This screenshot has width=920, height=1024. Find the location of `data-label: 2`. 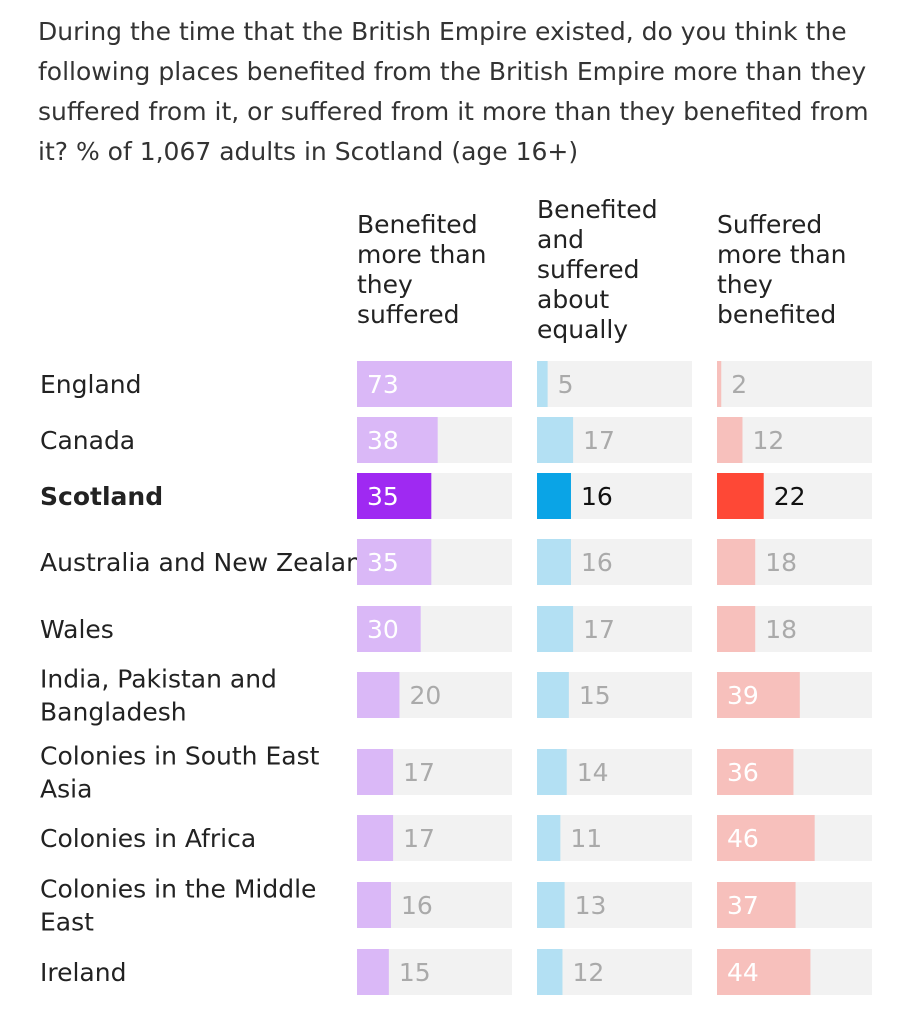

data-label: 2 is located at coordinates (739, 384).